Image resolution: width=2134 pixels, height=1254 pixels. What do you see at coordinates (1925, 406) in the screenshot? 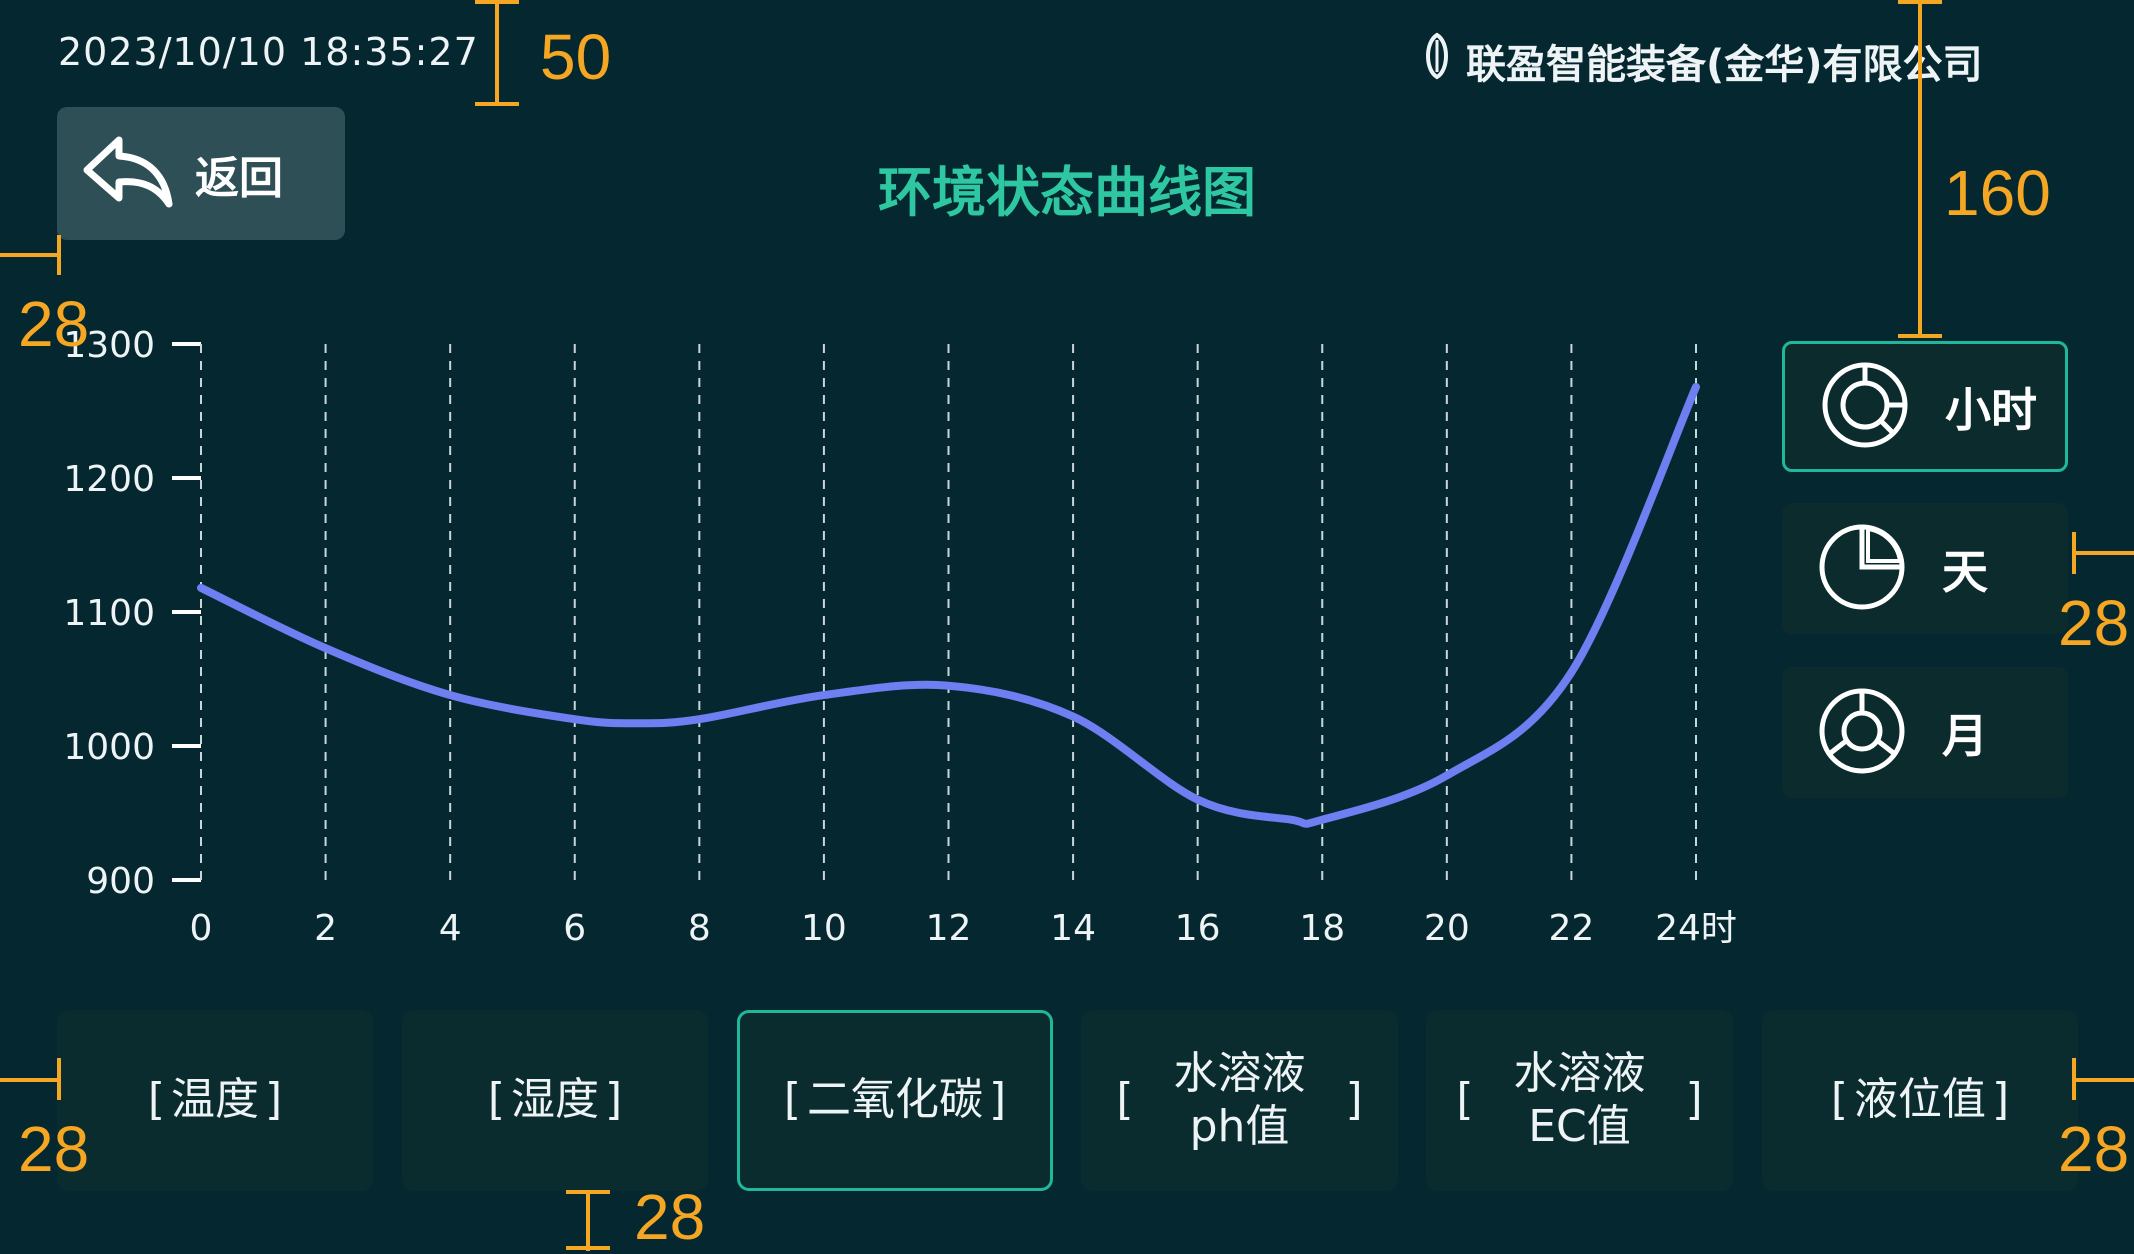
I see `period-hour-button: 小时` at bounding box center [1925, 406].